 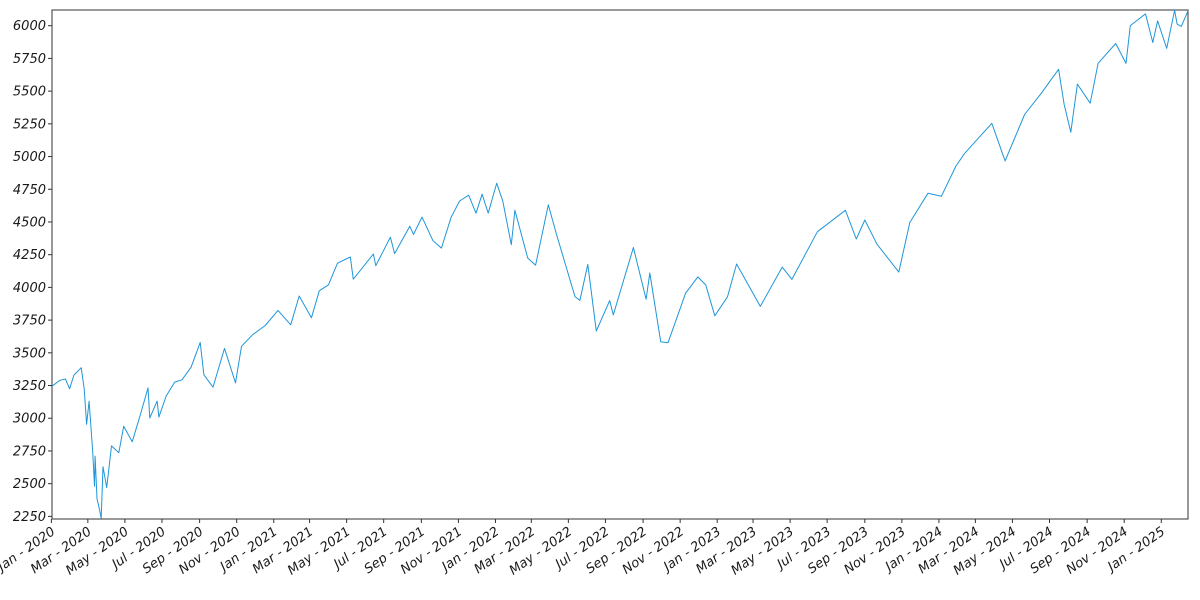 What do you see at coordinates (29, 255) in the screenshot?
I see `y-tick-label: 4250` at bounding box center [29, 255].